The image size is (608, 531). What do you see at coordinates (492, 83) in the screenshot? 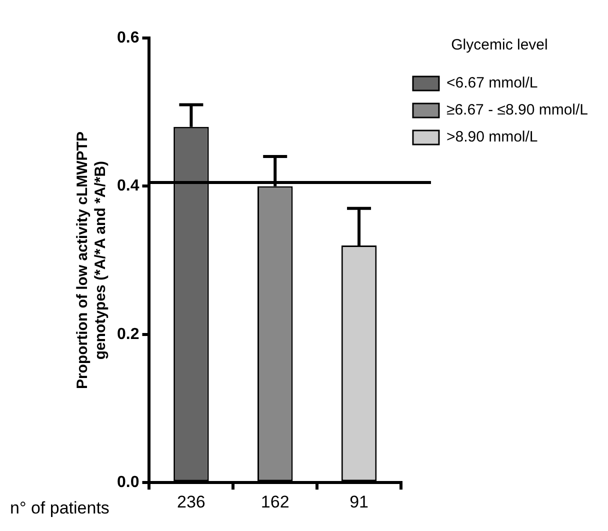
I see `legend-label: <6.67 mmol/L` at bounding box center [492, 83].